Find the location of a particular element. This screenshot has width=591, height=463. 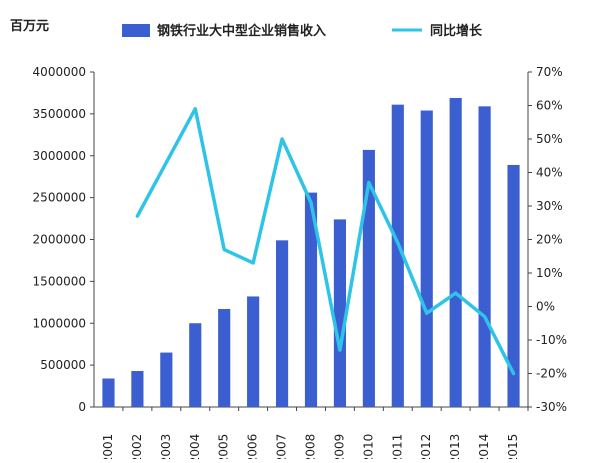

y-right-tick-label: 10% is located at coordinates (549, 273).